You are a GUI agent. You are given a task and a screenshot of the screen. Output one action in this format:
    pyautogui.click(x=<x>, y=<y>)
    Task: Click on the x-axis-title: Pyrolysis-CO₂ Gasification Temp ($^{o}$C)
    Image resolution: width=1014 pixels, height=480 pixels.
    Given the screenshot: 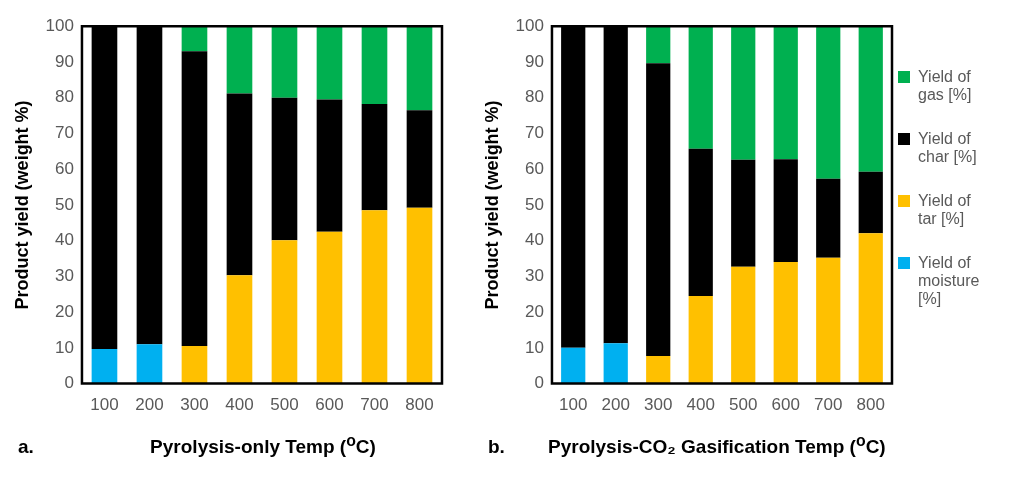 What is the action you would take?
    pyautogui.click(x=717, y=445)
    